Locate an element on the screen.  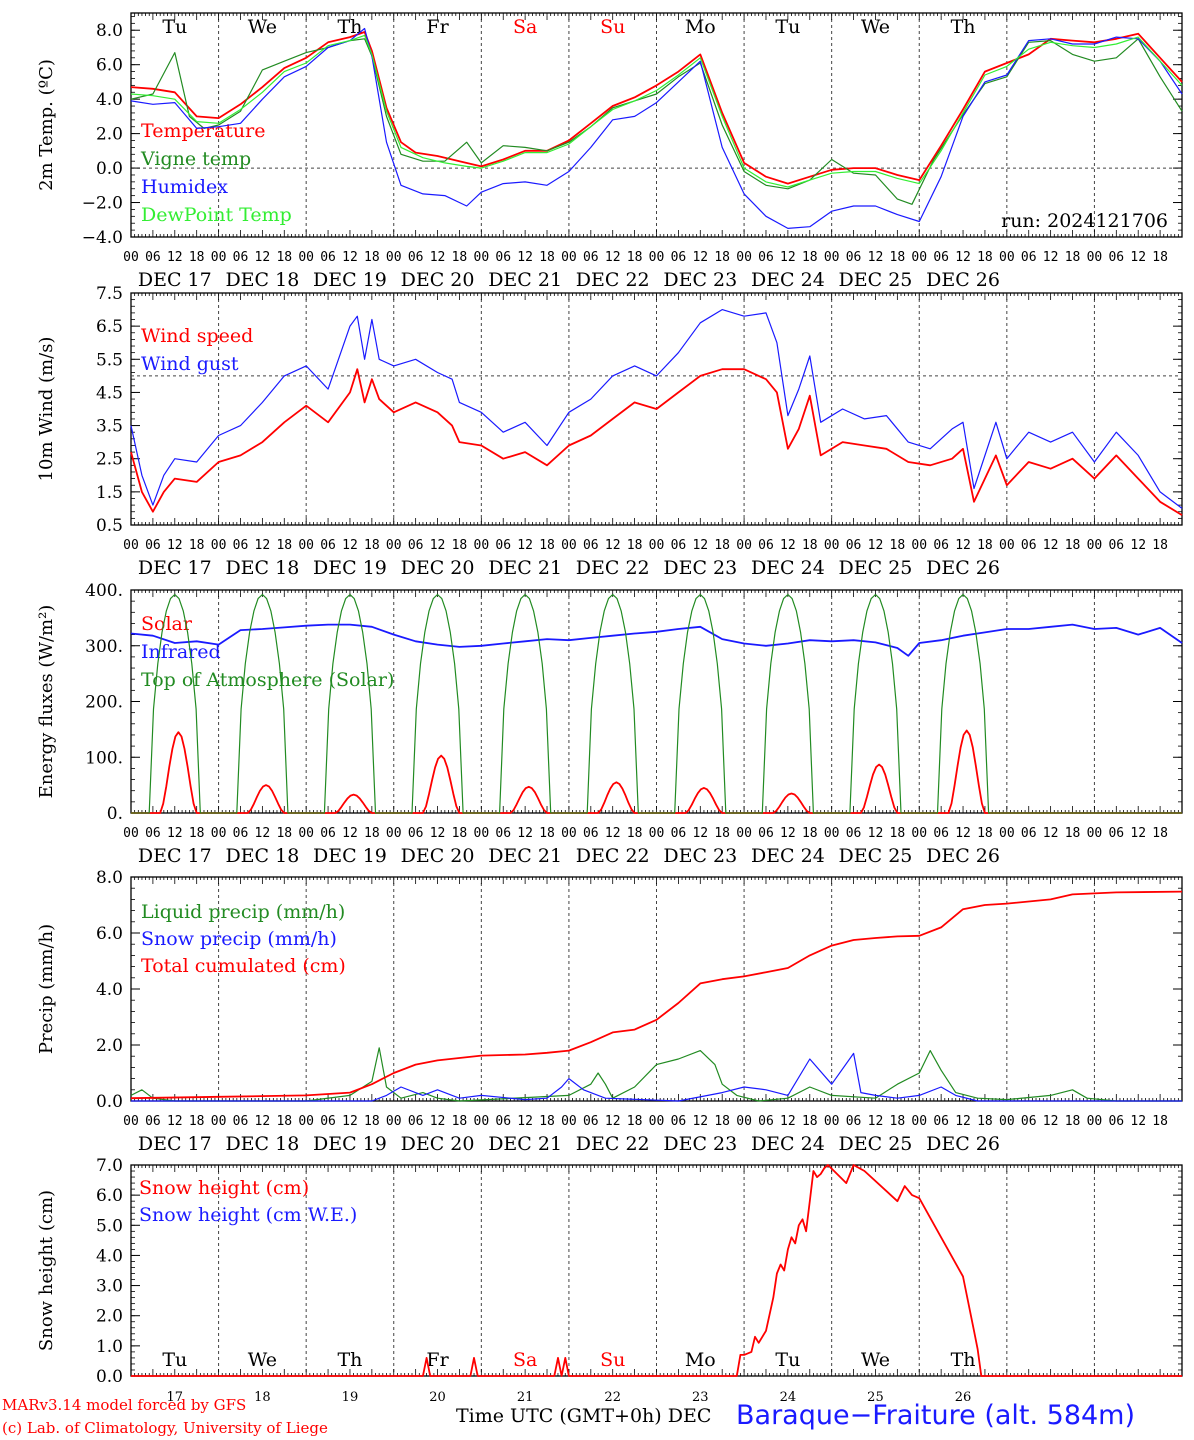
panel-1-weekday-label: Mo is located at coordinates (700, 27).